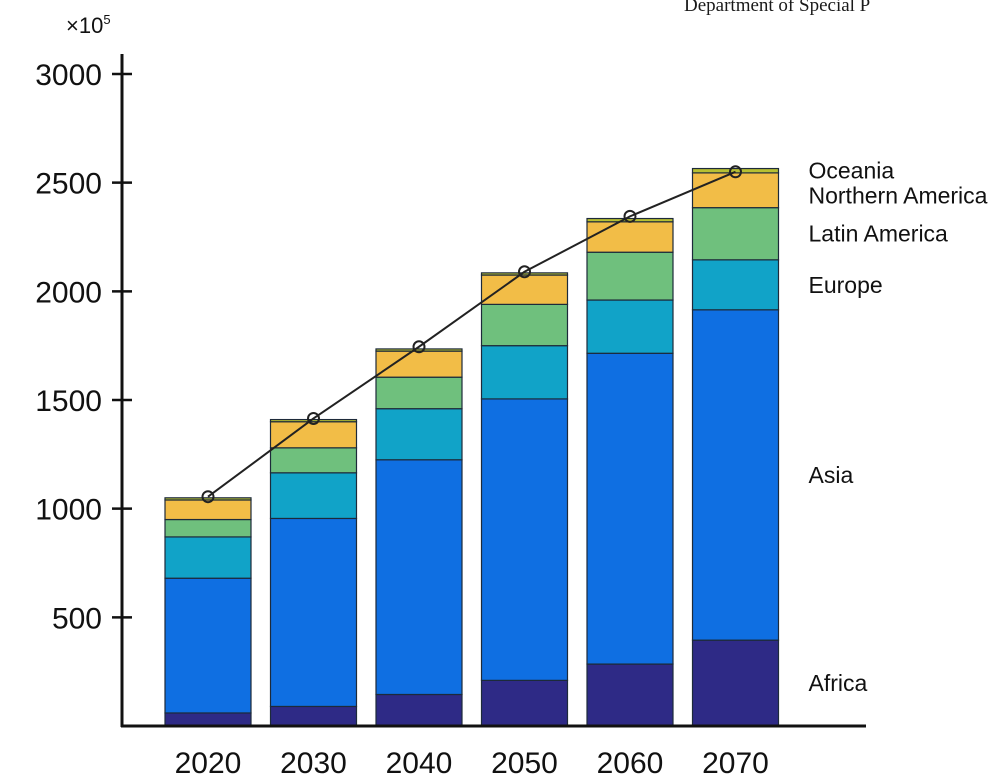 The image size is (1003, 781). Describe the element at coordinates (208, 645) in the screenshot. I see `bar-segment-asia-2020` at that location.